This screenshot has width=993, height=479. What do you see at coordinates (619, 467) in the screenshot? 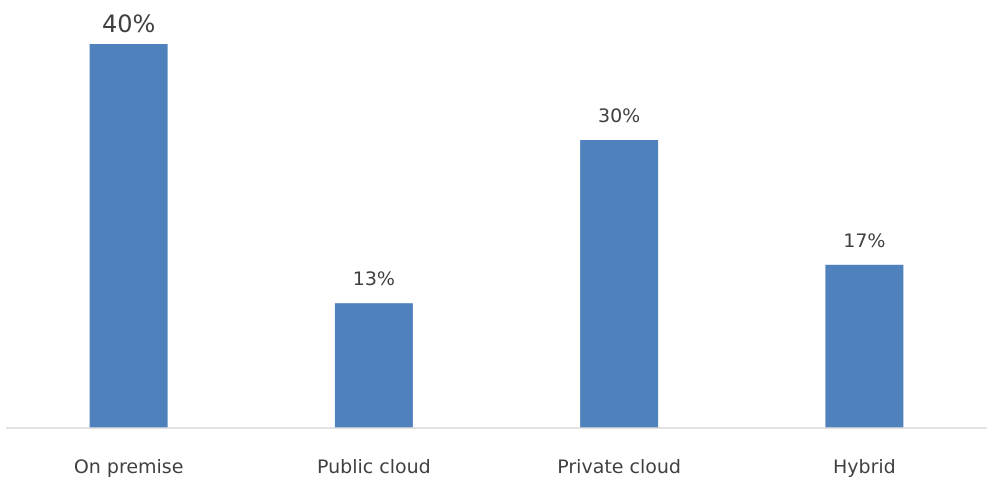
I see `x-tick-label: Private cloud` at bounding box center [619, 467].